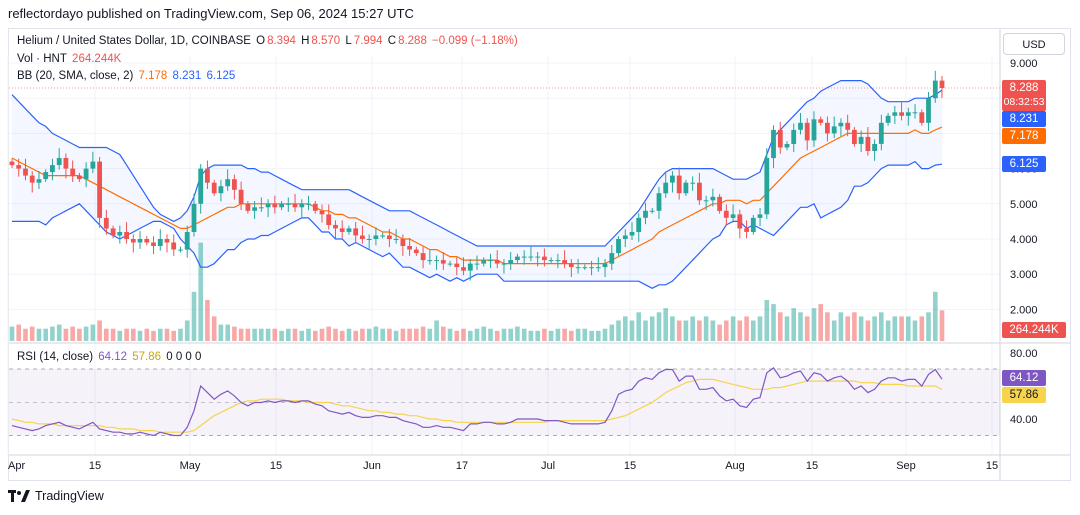  Describe the element at coordinates (69, 496) in the screenshot. I see `footer-brand: TradingView` at that location.